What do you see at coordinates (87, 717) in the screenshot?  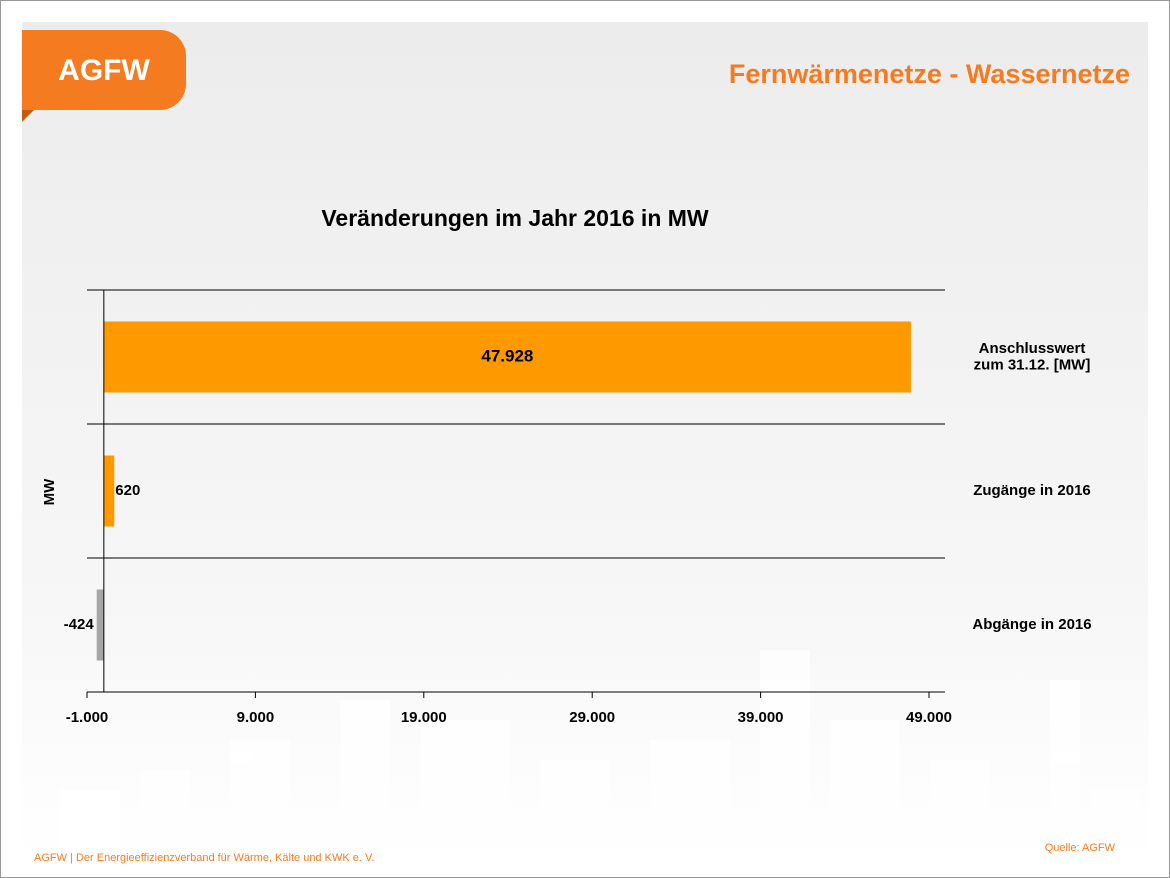 I see `x-tick-label: -1.000` at bounding box center [87, 717].